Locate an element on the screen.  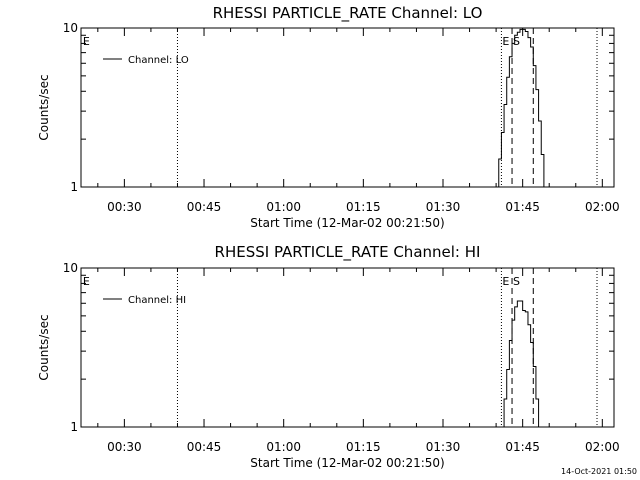
legend-label: Channel: LO is located at coordinates (158, 60).